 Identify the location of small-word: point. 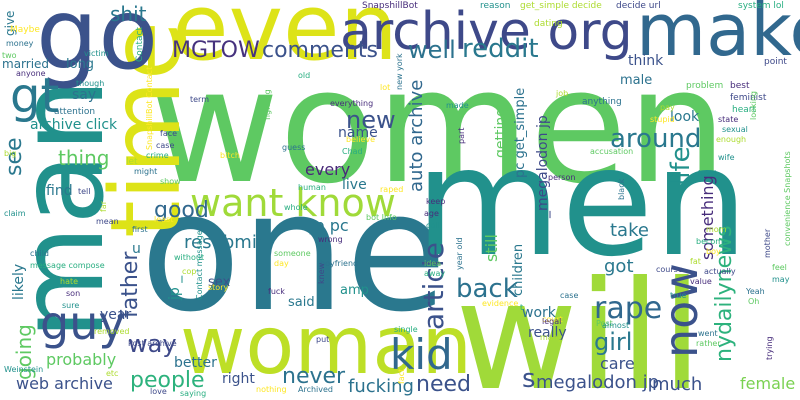
(775, 62).